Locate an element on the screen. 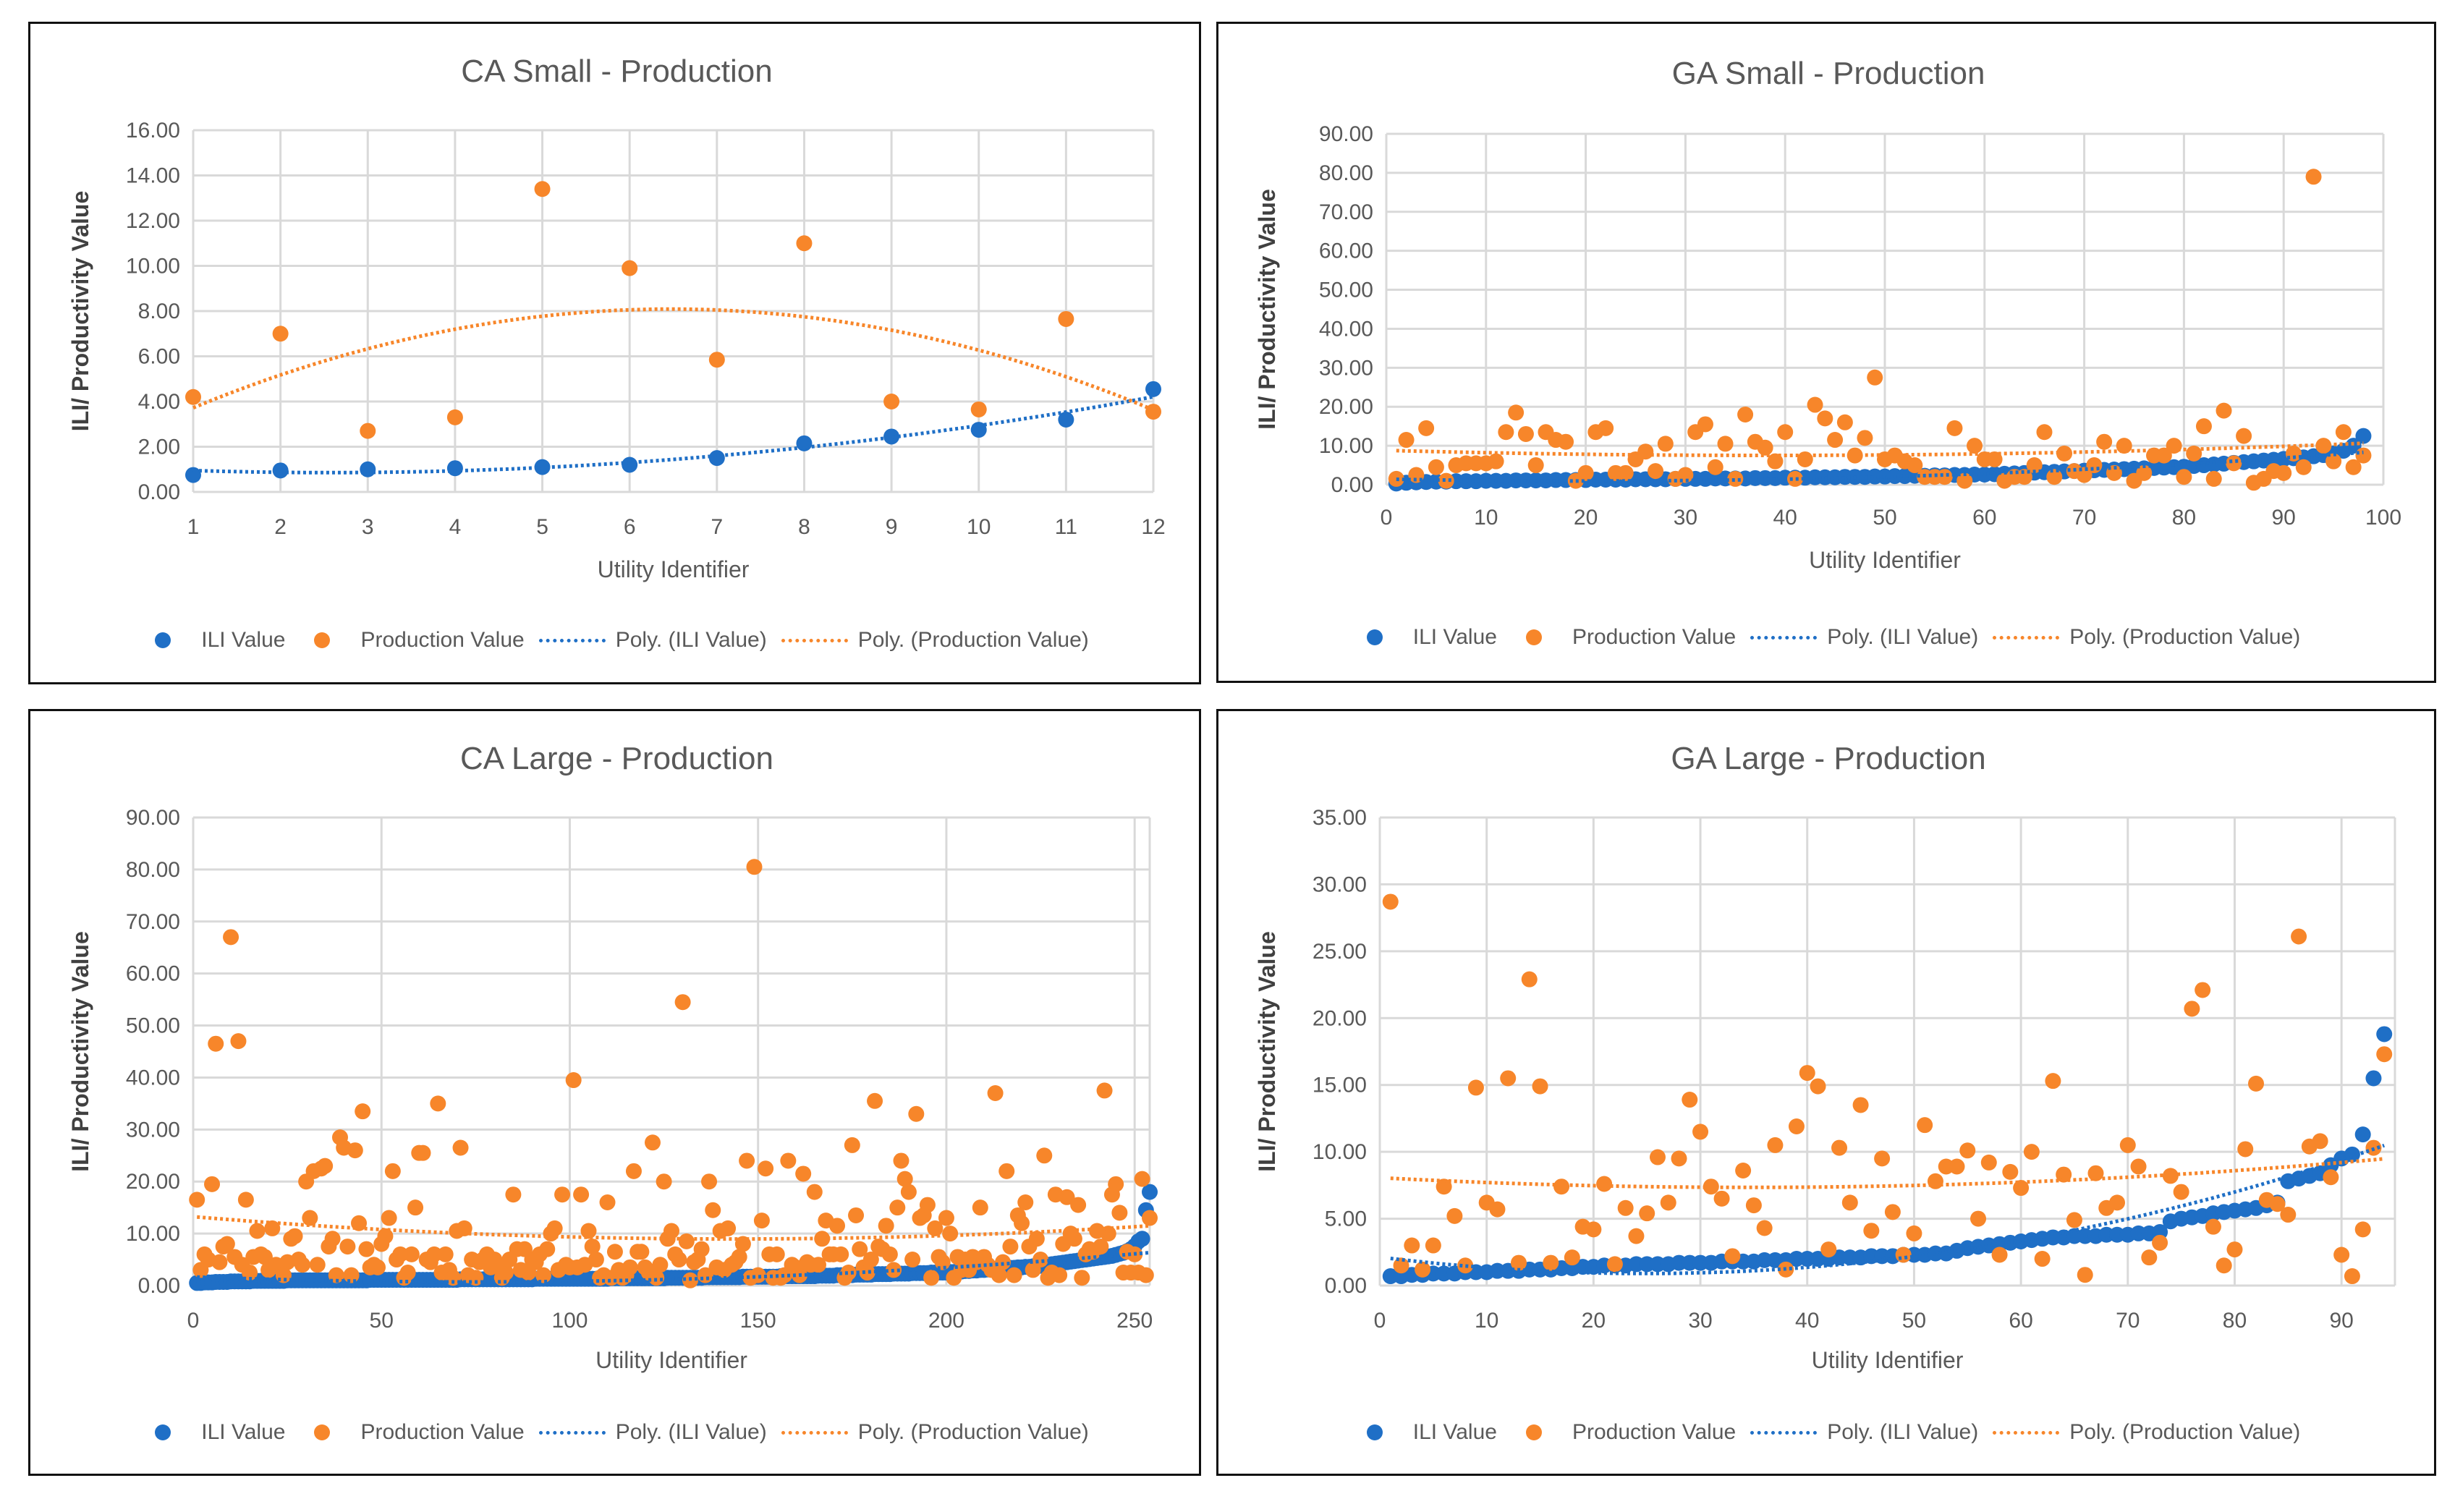 The image size is (2455, 1512). legend-ili: ILI Value is located at coordinates (1424, 1432).